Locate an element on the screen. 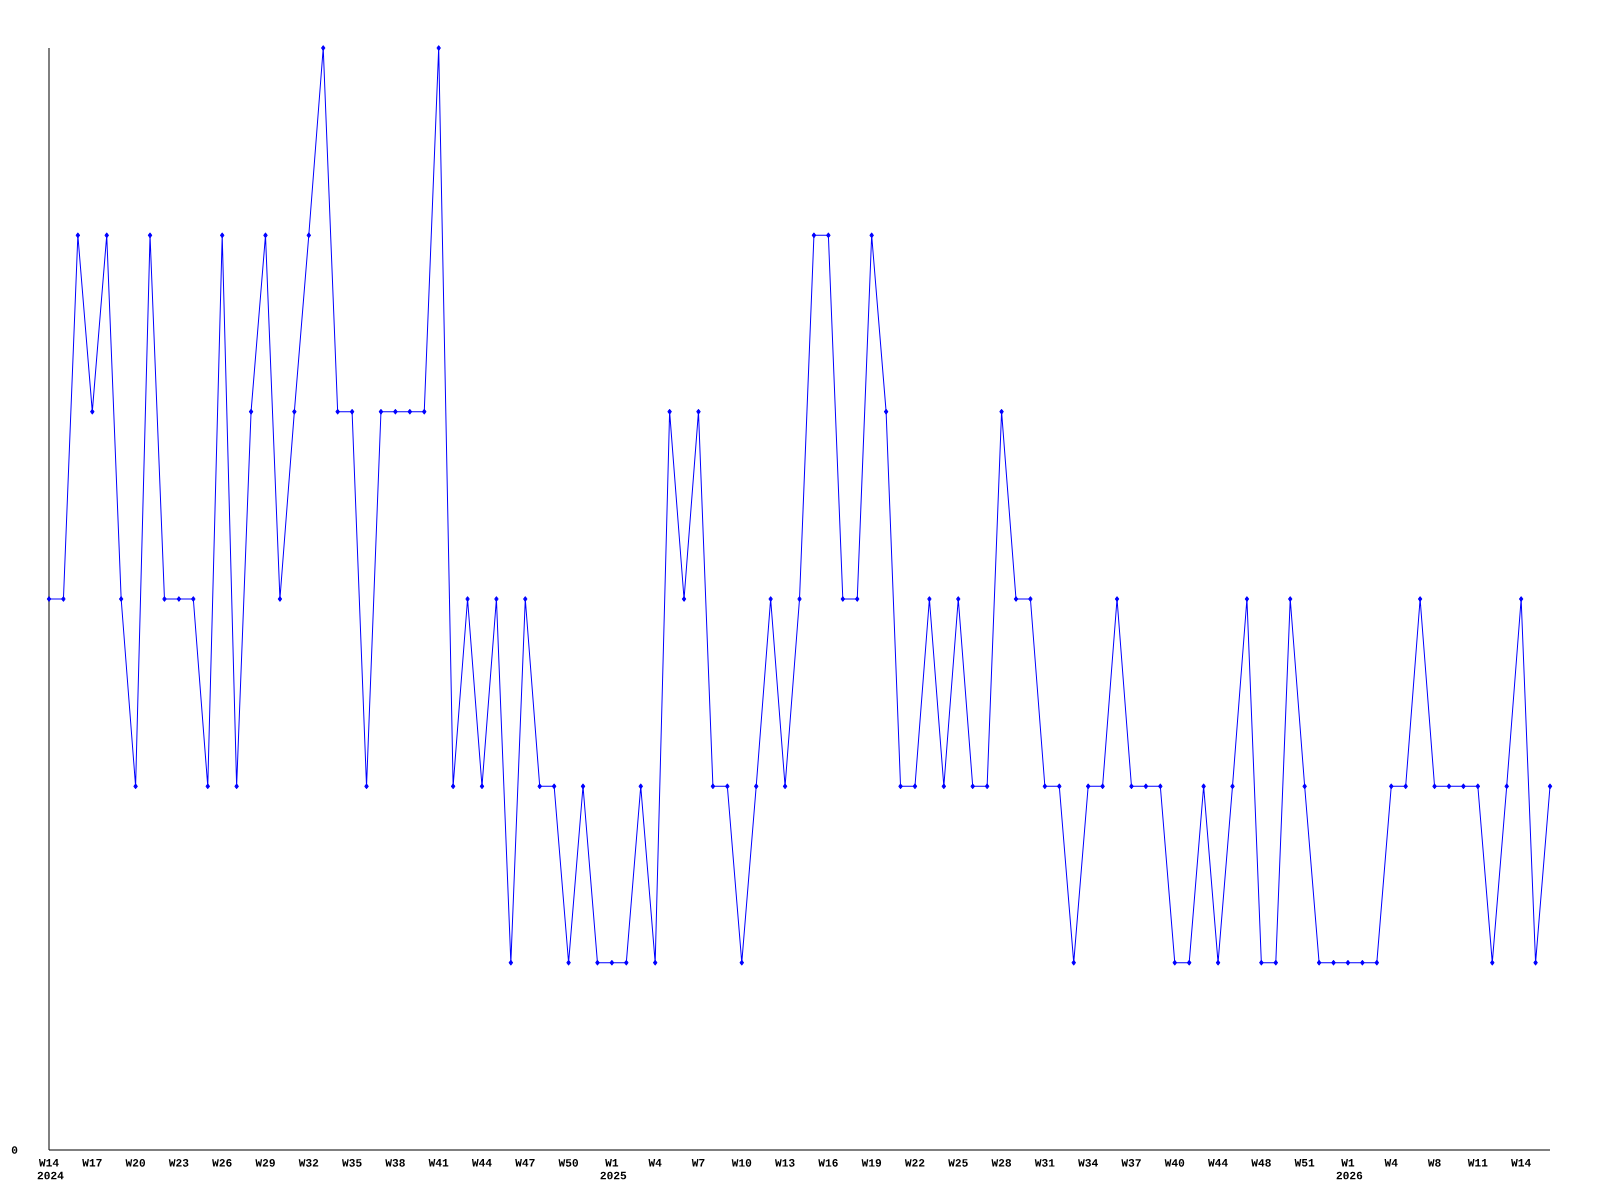 The width and height of the screenshot is (1600, 1200). x-tick-label: W14 is located at coordinates (1521, 1163).